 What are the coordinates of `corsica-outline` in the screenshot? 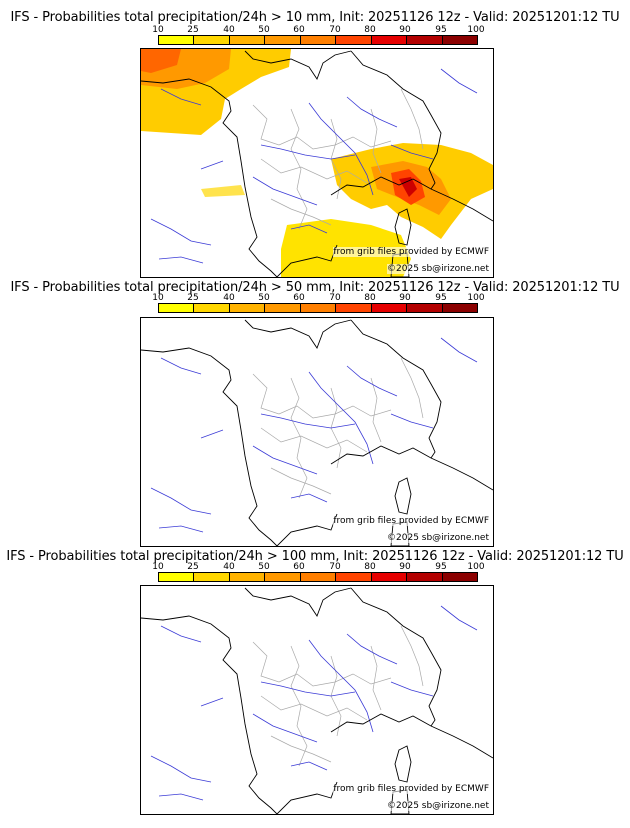 It's located at (403, 496).